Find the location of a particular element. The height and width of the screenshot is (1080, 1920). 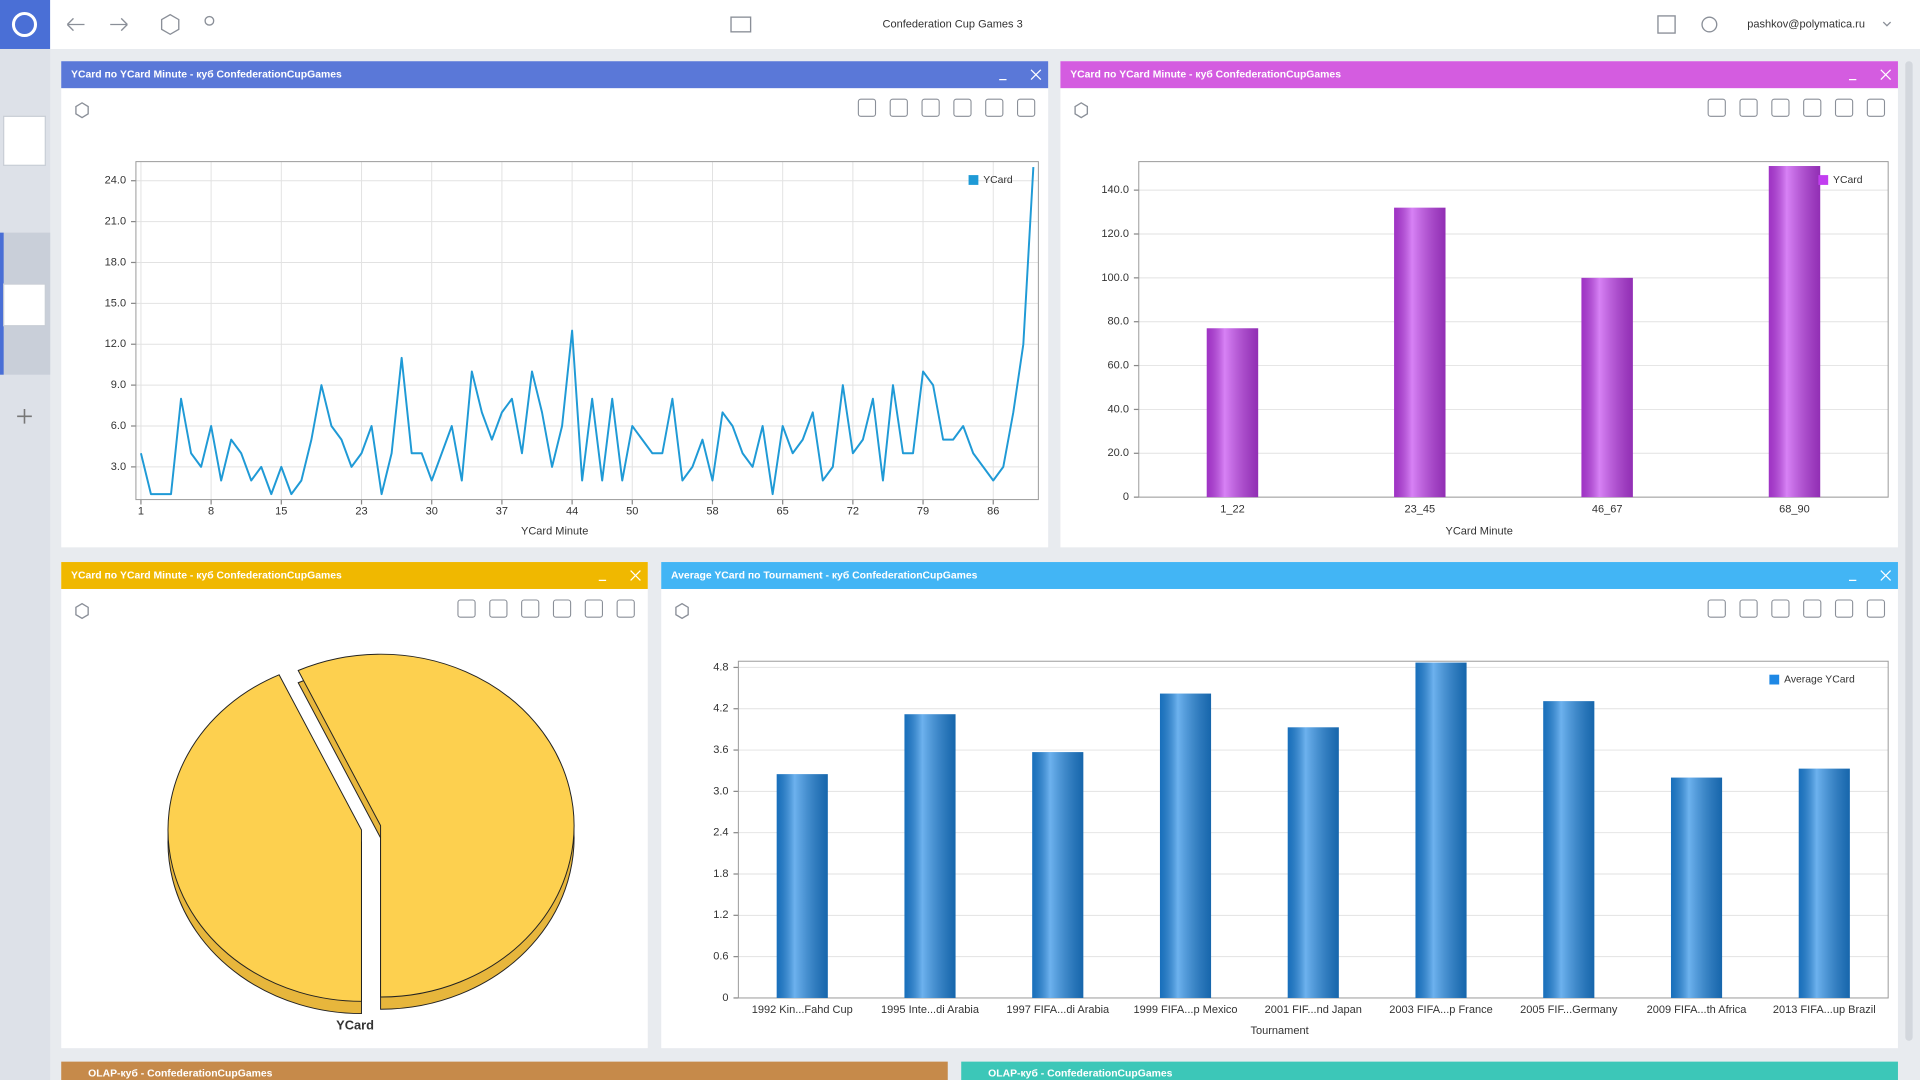

layout-button is located at coordinates (741, 24).